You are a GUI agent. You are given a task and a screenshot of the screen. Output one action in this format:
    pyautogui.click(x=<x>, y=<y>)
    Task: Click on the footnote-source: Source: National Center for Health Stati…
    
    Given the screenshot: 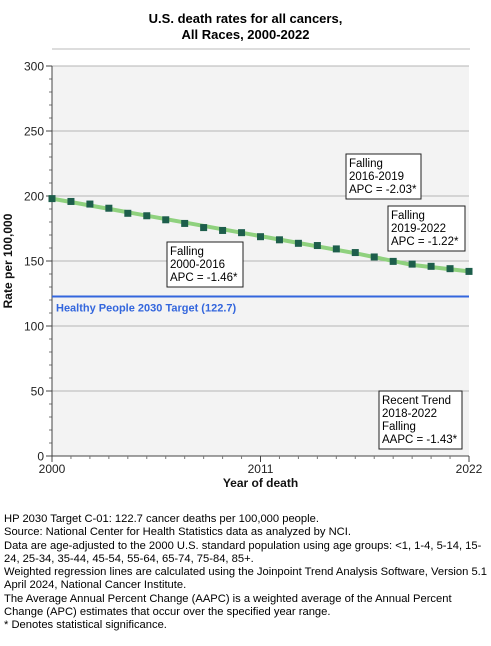 What is the action you would take?
    pyautogui.click(x=177, y=532)
    